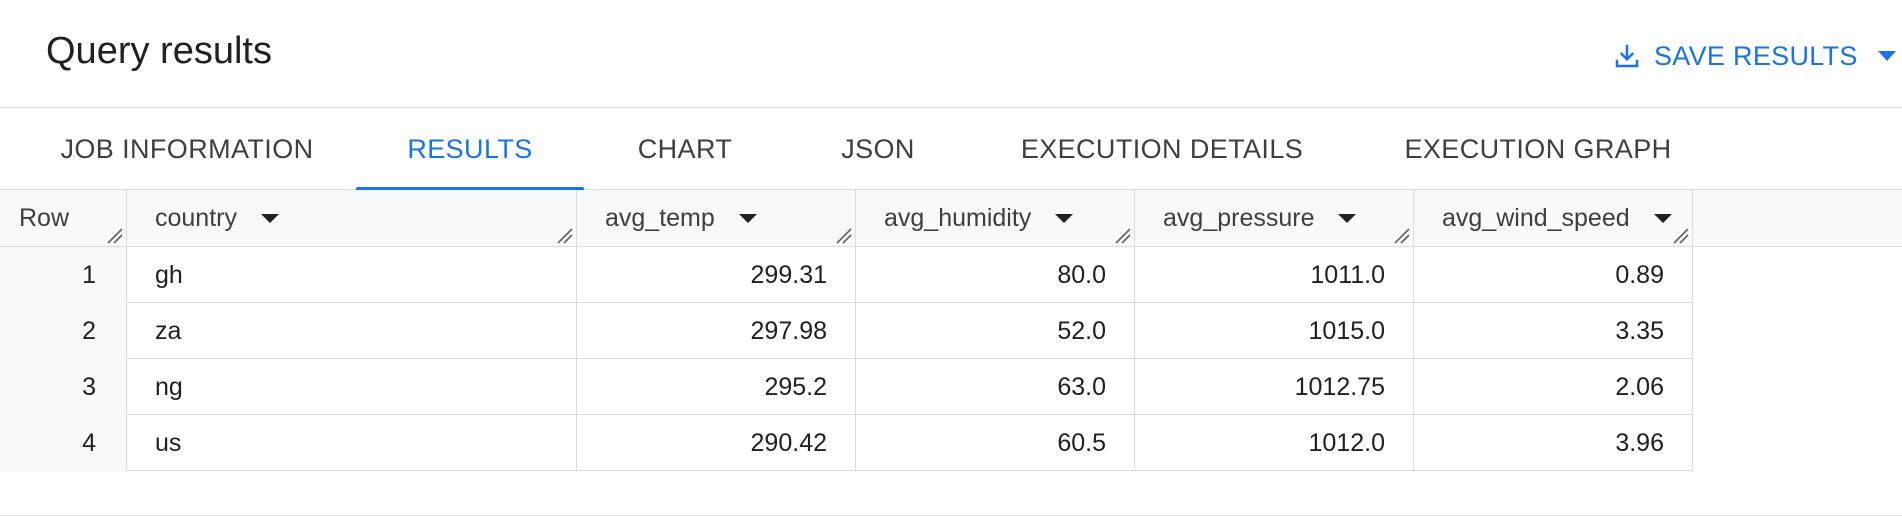  Describe the element at coordinates (1886, 56) in the screenshot. I see `caret-down-icon` at that location.